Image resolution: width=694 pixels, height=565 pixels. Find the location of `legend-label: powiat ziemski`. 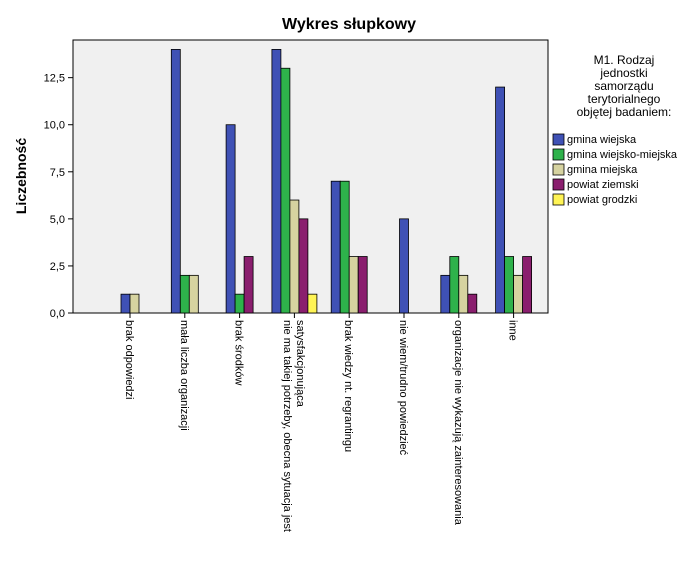

legend-label: powiat ziemski is located at coordinates (603, 185).